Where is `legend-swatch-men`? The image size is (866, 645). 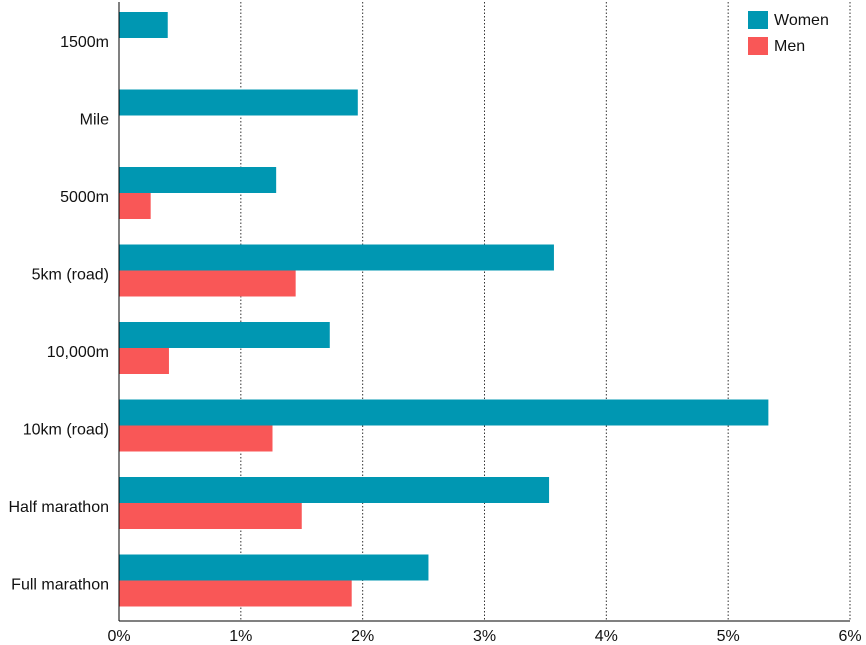 legend-swatch-men is located at coordinates (758, 46).